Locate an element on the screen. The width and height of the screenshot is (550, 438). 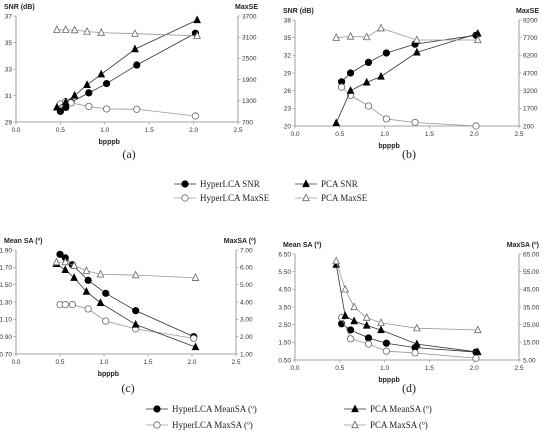
legend-item: HyperLCA MaxSA (º) is located at coordinates (199, 425).